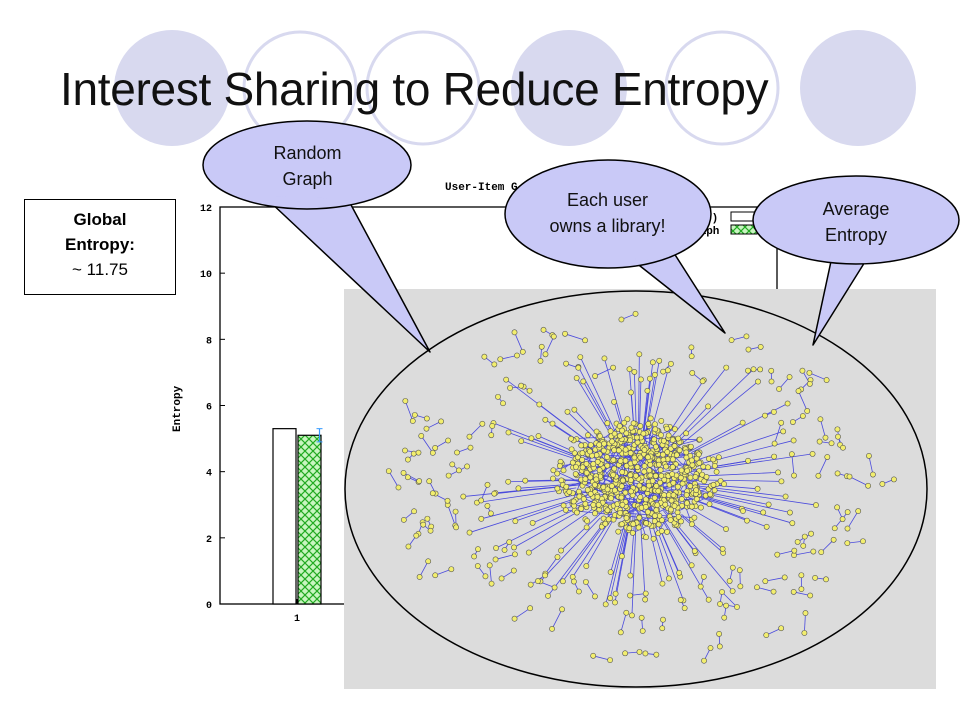 The image size is (960, 720). I want to click on x-axis-ticks: 1, so click(297, 612).